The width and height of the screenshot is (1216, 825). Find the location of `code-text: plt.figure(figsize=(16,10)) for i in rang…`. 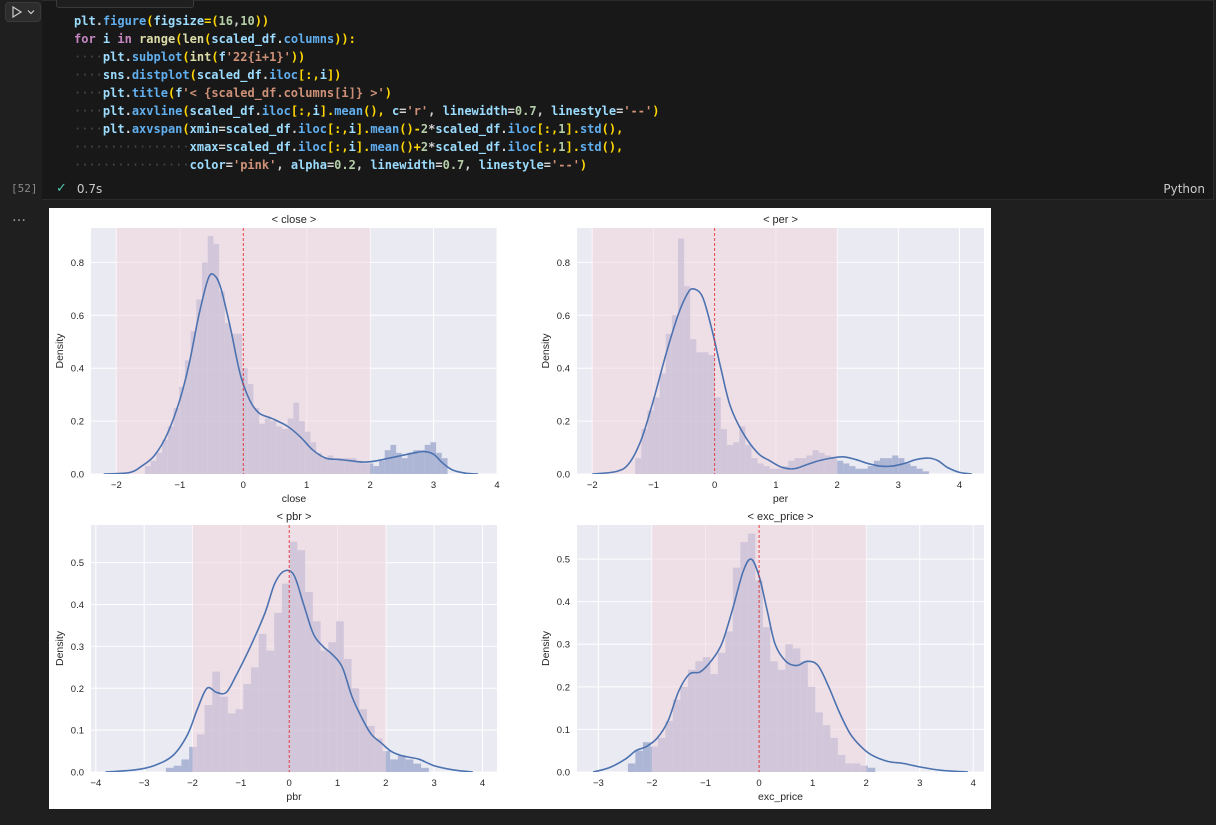

code-text: plt.figure(figsize=(16,10)) for i in rang… is located at coordinates (366, 93).